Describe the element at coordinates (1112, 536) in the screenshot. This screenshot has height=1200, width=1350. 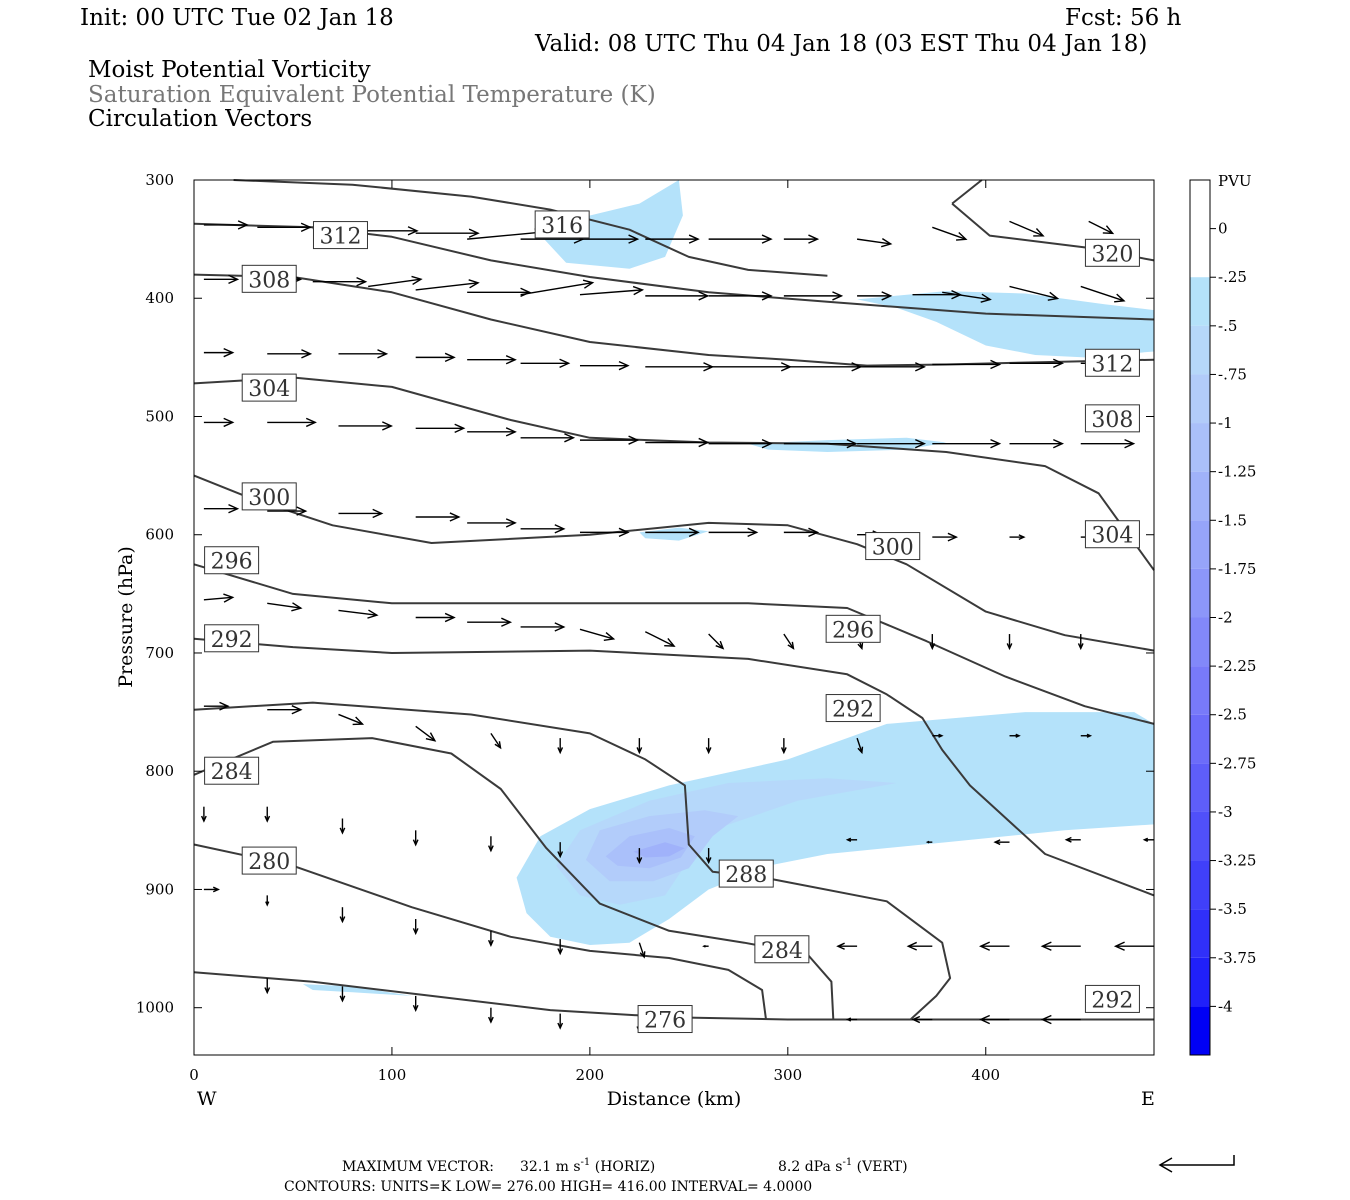
I see `contour-label-text: 304` at that location.